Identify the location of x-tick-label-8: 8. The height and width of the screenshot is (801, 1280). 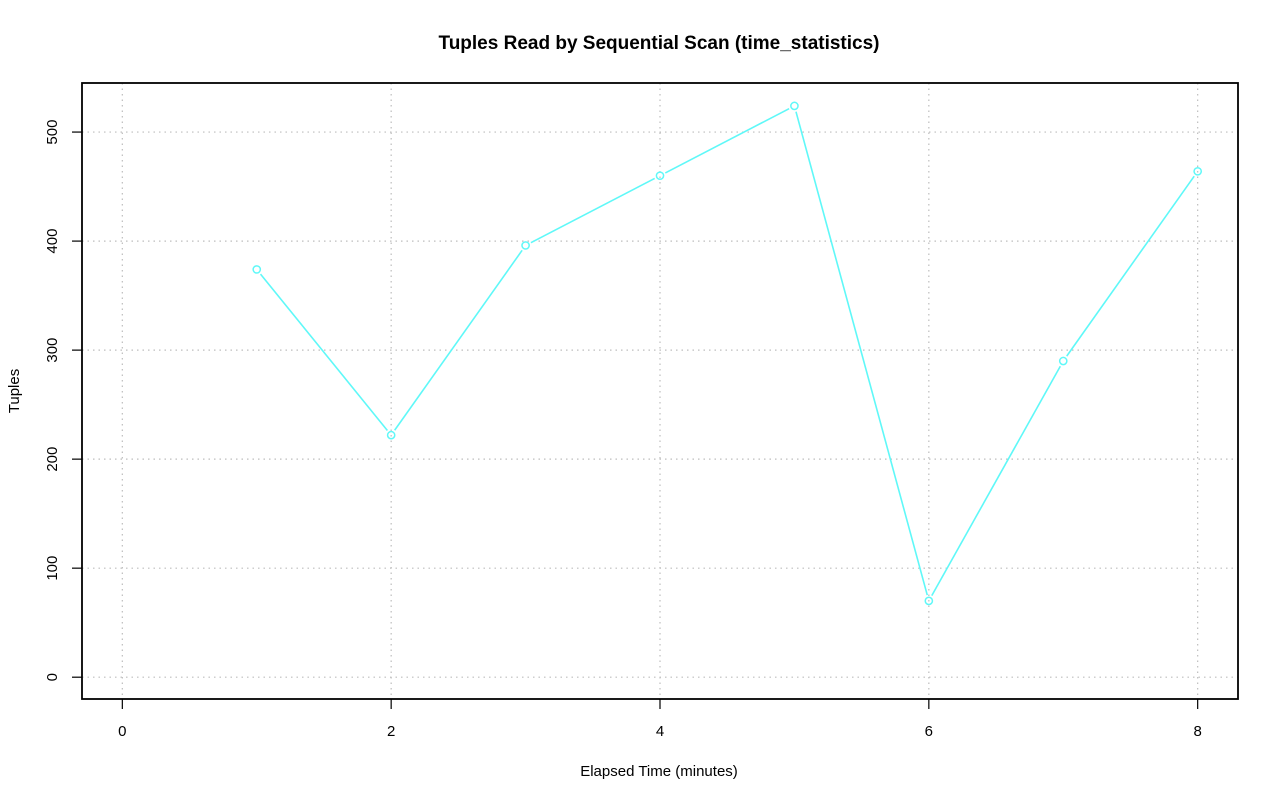
(1198, 731).